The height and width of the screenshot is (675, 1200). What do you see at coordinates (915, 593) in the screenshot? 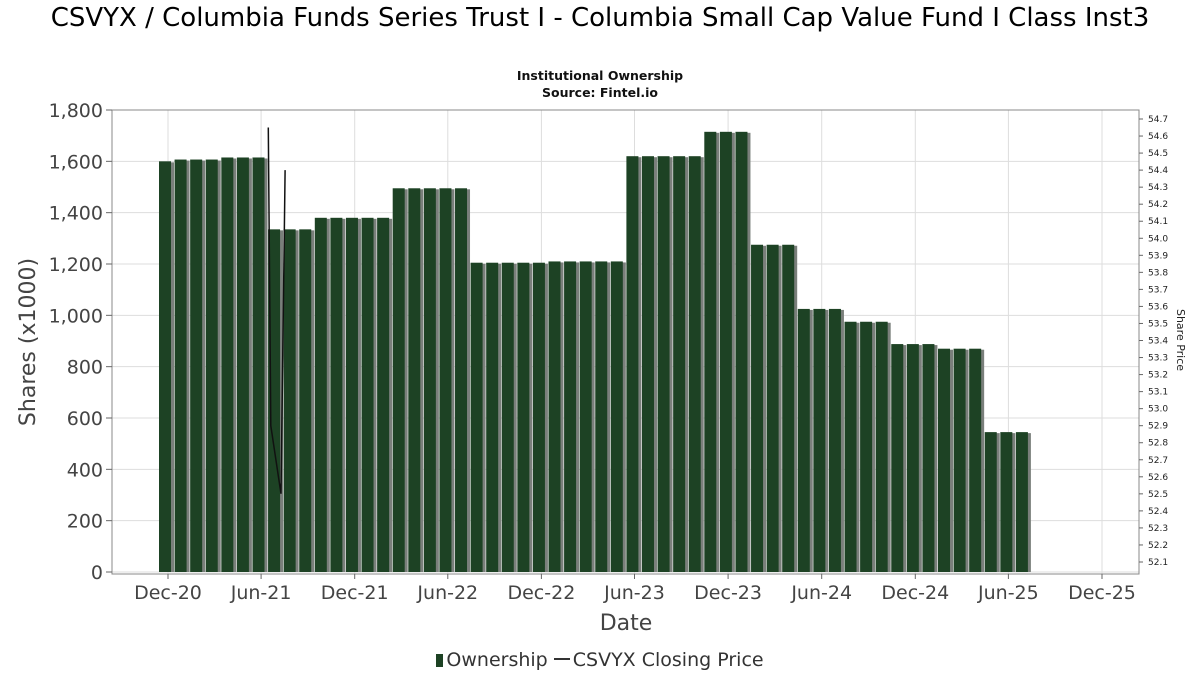
I see `x-tick-label: Dec-24` at bounding box center [915, 593].